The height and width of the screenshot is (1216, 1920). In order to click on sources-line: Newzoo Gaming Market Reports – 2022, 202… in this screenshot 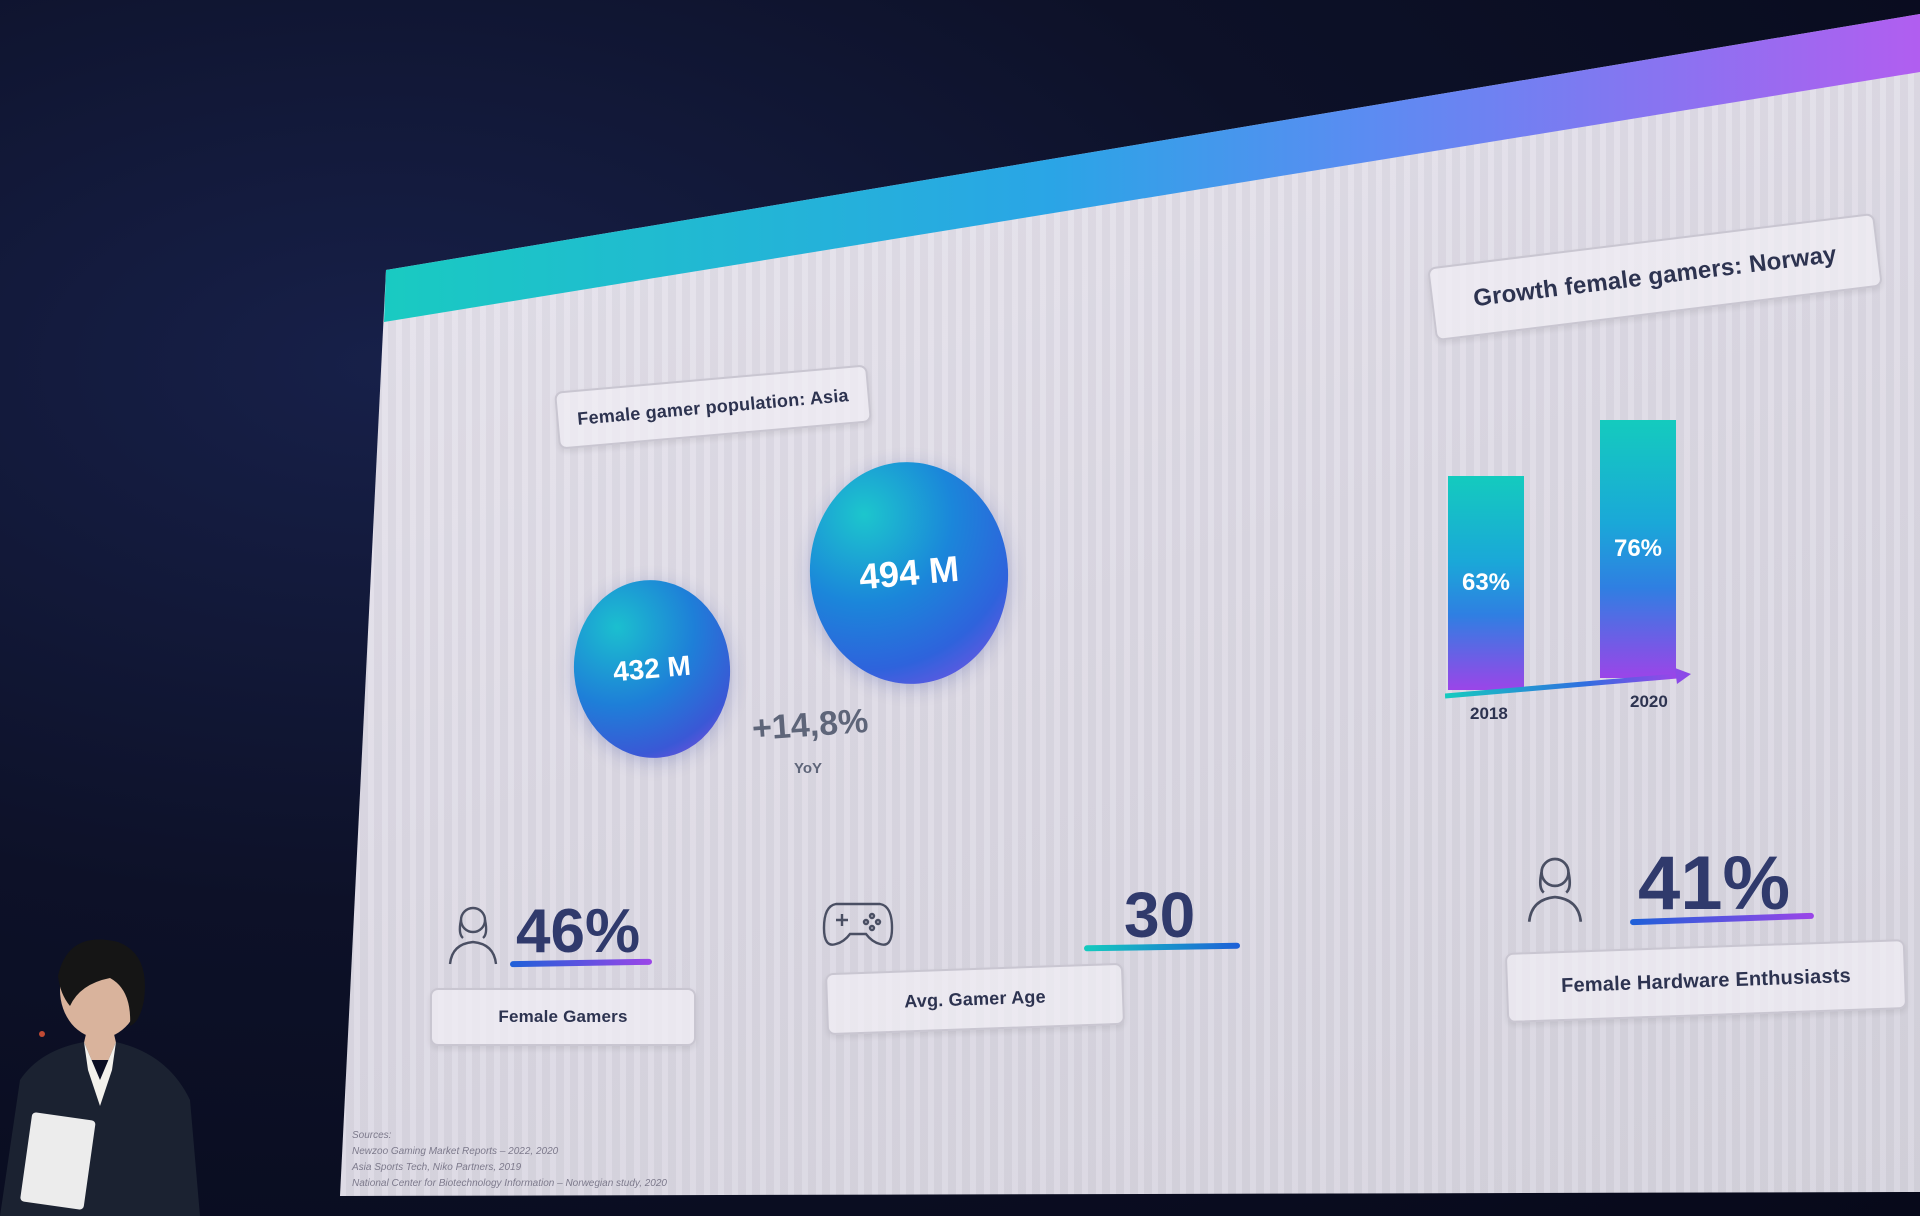, I will do `click(455, 1151)`.